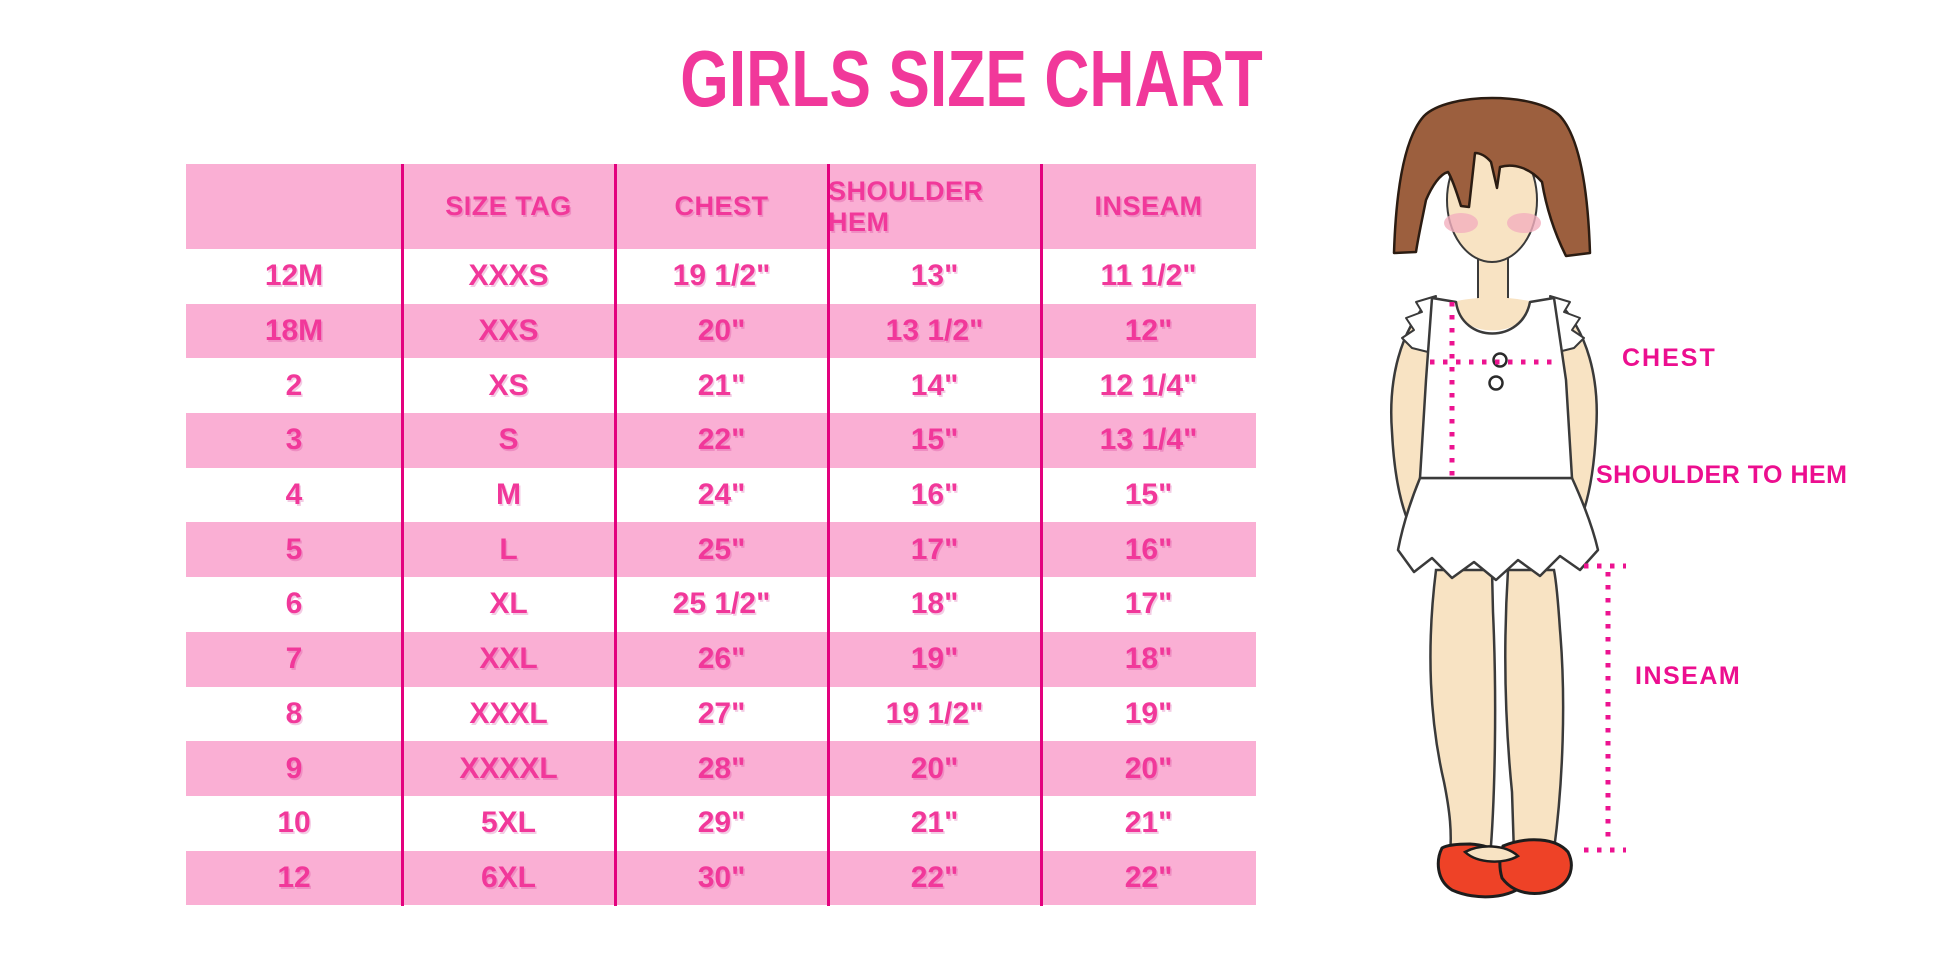 Image resolution: width=1946 pixels, height=973 pixels. Describe the element at coordinates (1148, 276) in the screenshot. I see `table-cell: 11 1/2"` at that location.